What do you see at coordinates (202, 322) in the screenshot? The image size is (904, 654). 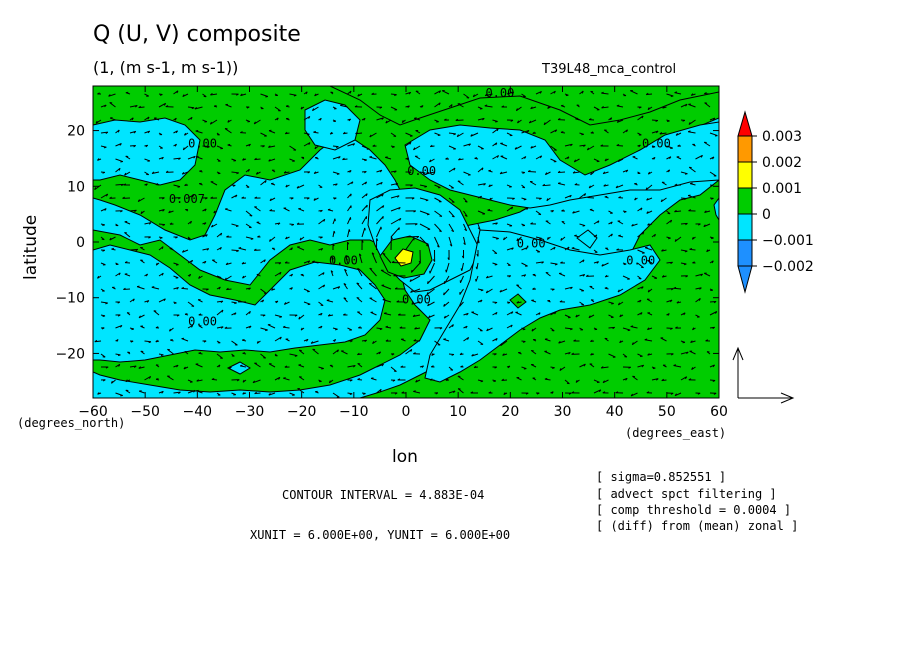 I see `contour-label: 0.00` at bounding box center [202, 322].